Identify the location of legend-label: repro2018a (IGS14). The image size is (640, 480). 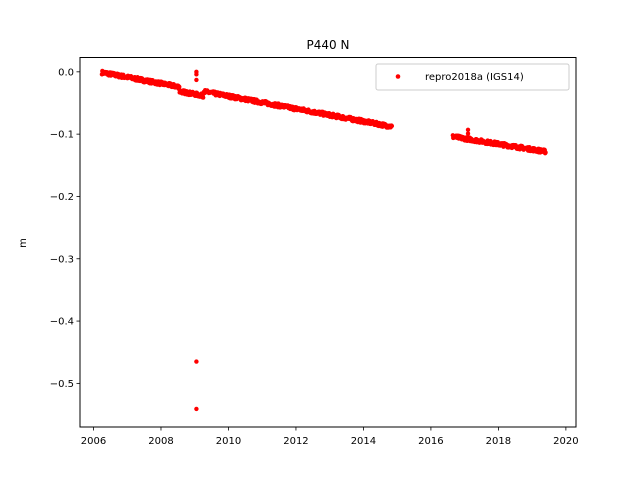
(474, 77).